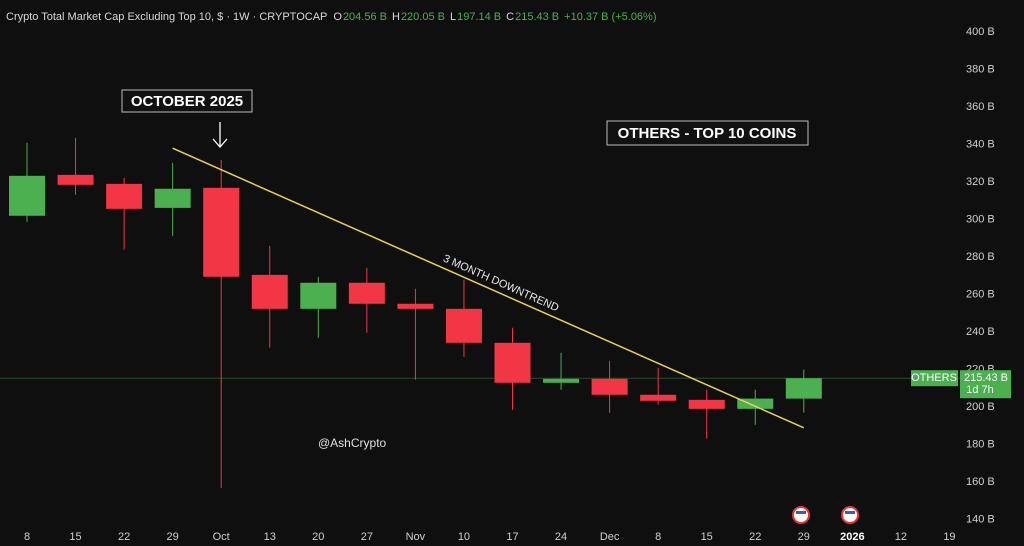 This screenshot has height=546, width=1024. I want to click on y-tick-label: 320 B, so click(980, 182).